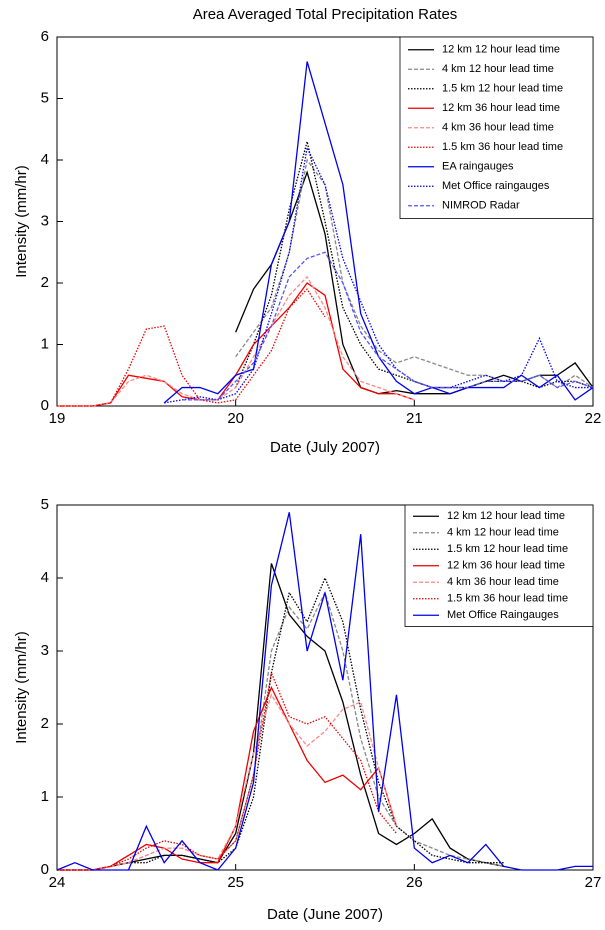 The image size is (605, 930). I want to click on y-tick-label: 6, so click(45, 36).